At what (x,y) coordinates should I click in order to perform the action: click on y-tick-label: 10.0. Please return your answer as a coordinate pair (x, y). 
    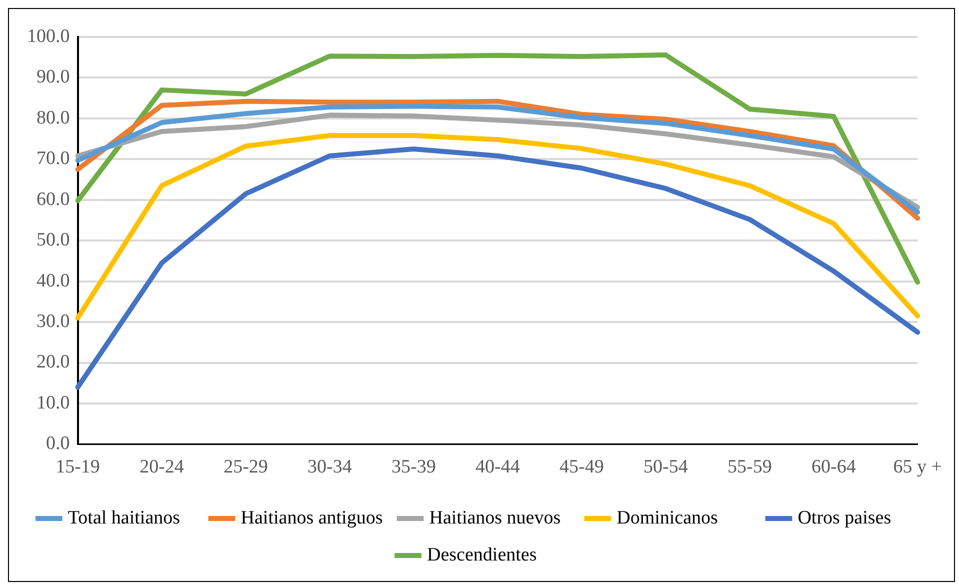
    Looking at the image, I should click on (53, 403).